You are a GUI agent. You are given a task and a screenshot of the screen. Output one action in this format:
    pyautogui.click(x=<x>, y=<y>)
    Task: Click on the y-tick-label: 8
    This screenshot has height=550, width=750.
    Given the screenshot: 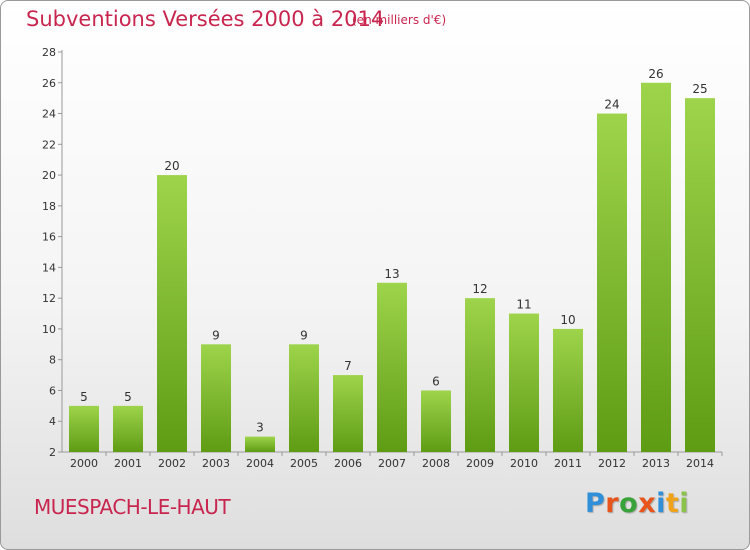 What is the action you would take?
    pyautogui.click(x=52, y=360)
    